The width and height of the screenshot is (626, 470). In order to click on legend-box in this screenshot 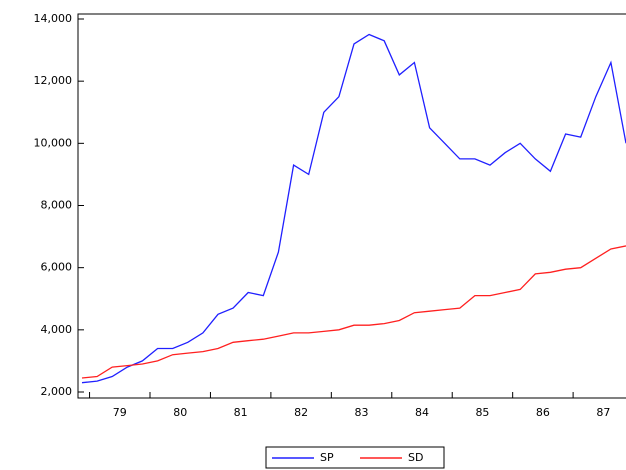, I will do `click(355, 457)`.